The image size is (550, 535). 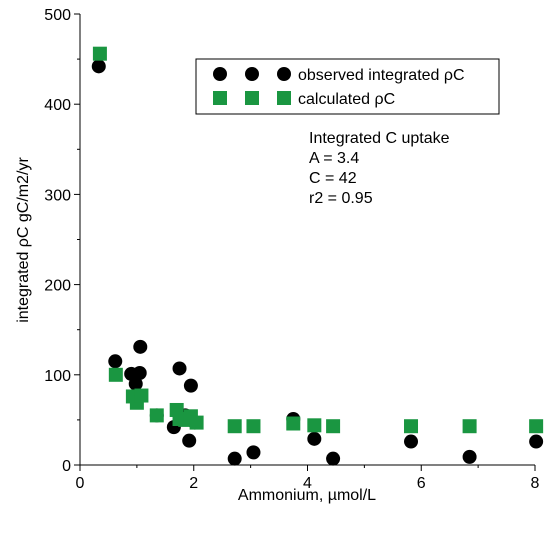 What do you see at coordinates (57, 105) in the screenshot?
I see `y-tick-label: 400` at bounding box center [57, 105].